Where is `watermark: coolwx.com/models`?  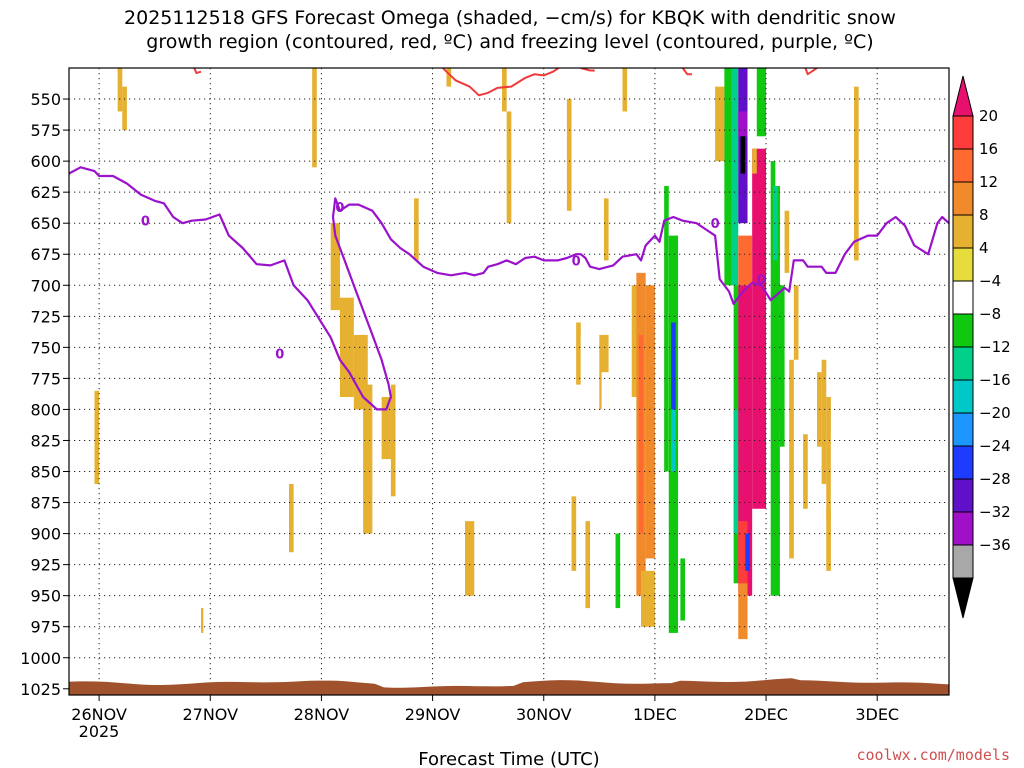
watermark: coolwx.com/models is located at coordinates (933, 755).